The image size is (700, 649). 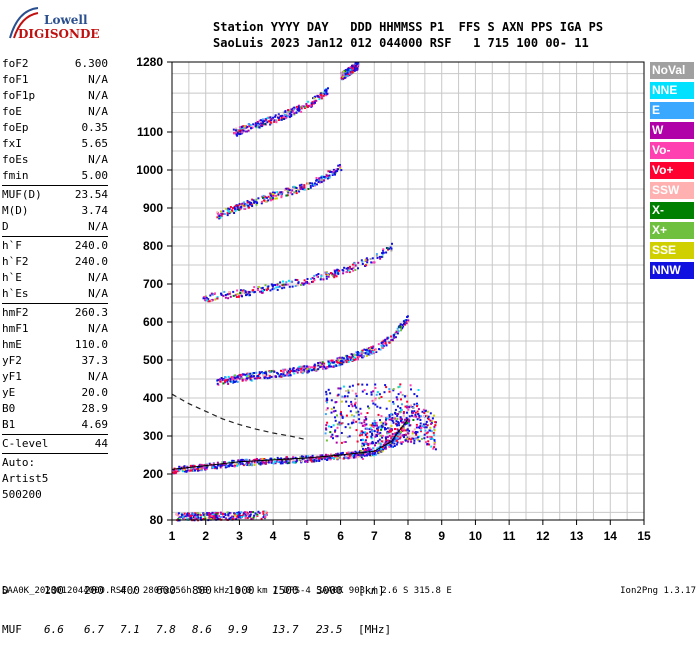 What do you see at coordinates (153, 398) in the screenshot?
I see `y-tick-label: 400` at bounding box center [153, 398].